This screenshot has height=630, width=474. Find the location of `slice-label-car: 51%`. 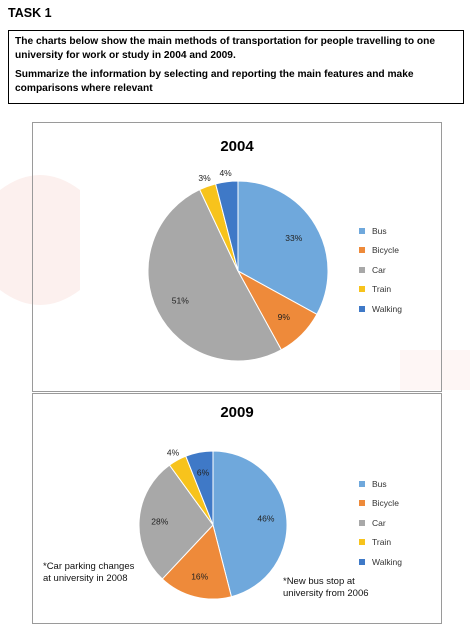

slice-label-car: 51% is located at coordinates (180, 300).